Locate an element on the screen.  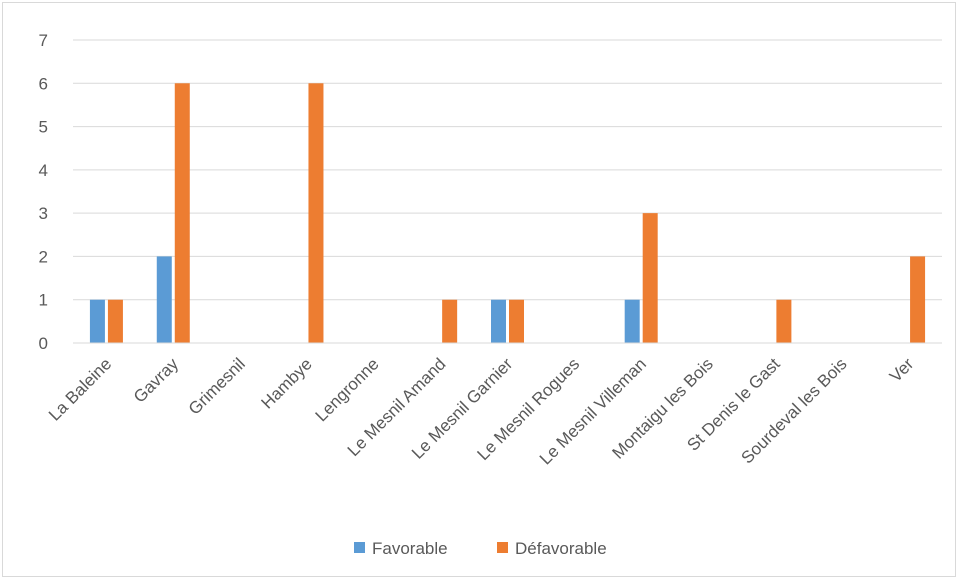
y-tick-label: 5 is located at coordinates (43, 127).